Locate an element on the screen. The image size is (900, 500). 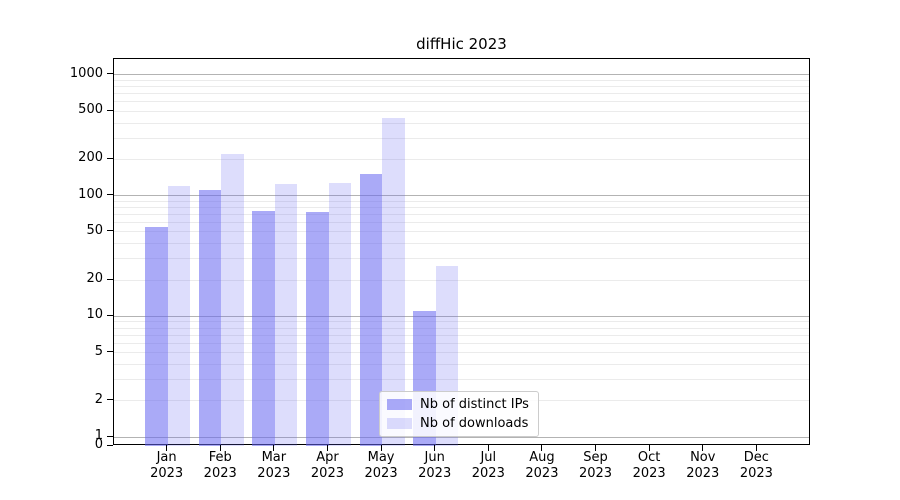
chart-title: diffHic 2023 is located at coordinates (461, 44).